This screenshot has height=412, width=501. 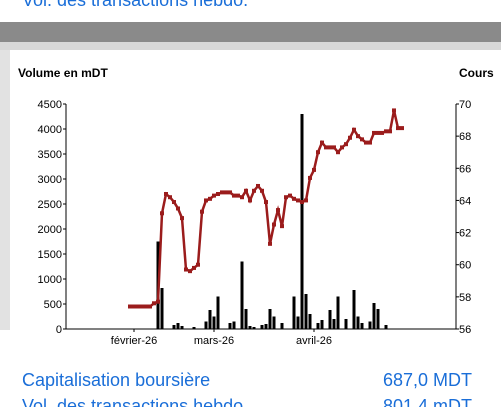 What do you see at coordinates (214, 341) in the screenshot?
I see `x-tick-label: mars-26` at bounding box center [214, 341].